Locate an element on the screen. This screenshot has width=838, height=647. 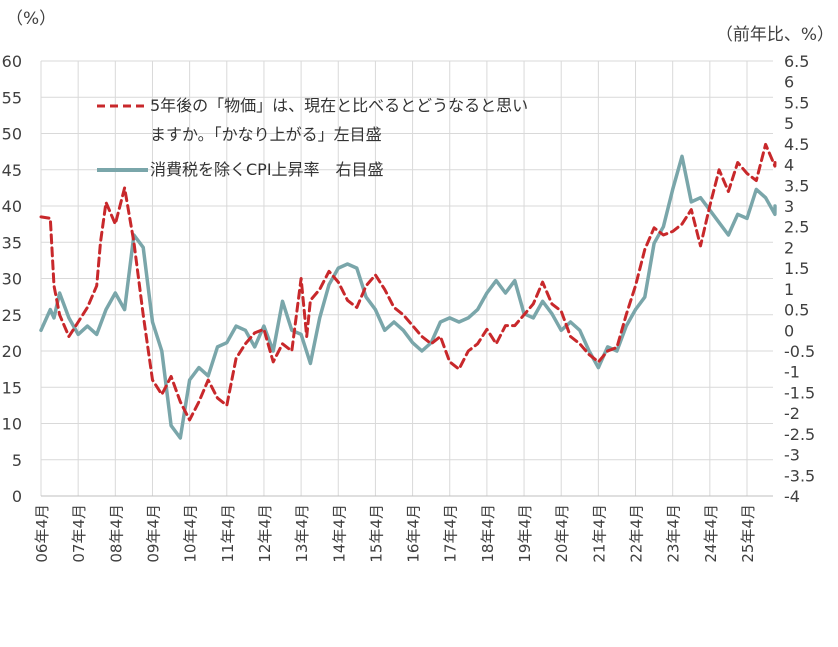
x-tick-label: 14年4月 is located at coordinates (339, 533).